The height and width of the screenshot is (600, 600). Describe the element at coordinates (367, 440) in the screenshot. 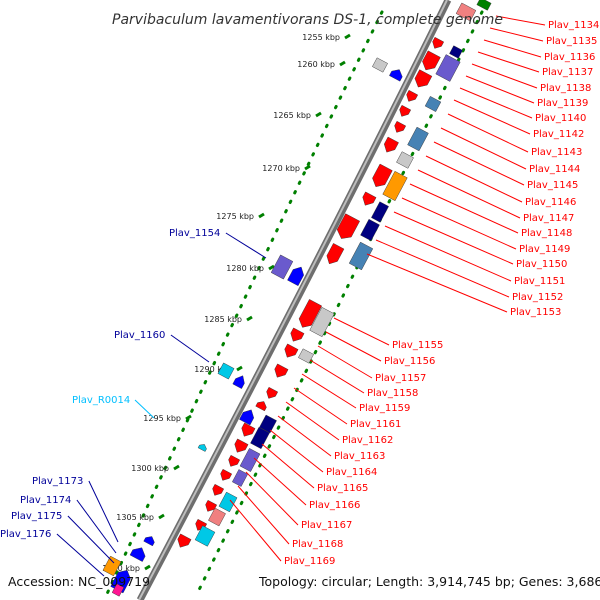

I see `gene-label: Plav_1162` at that location.